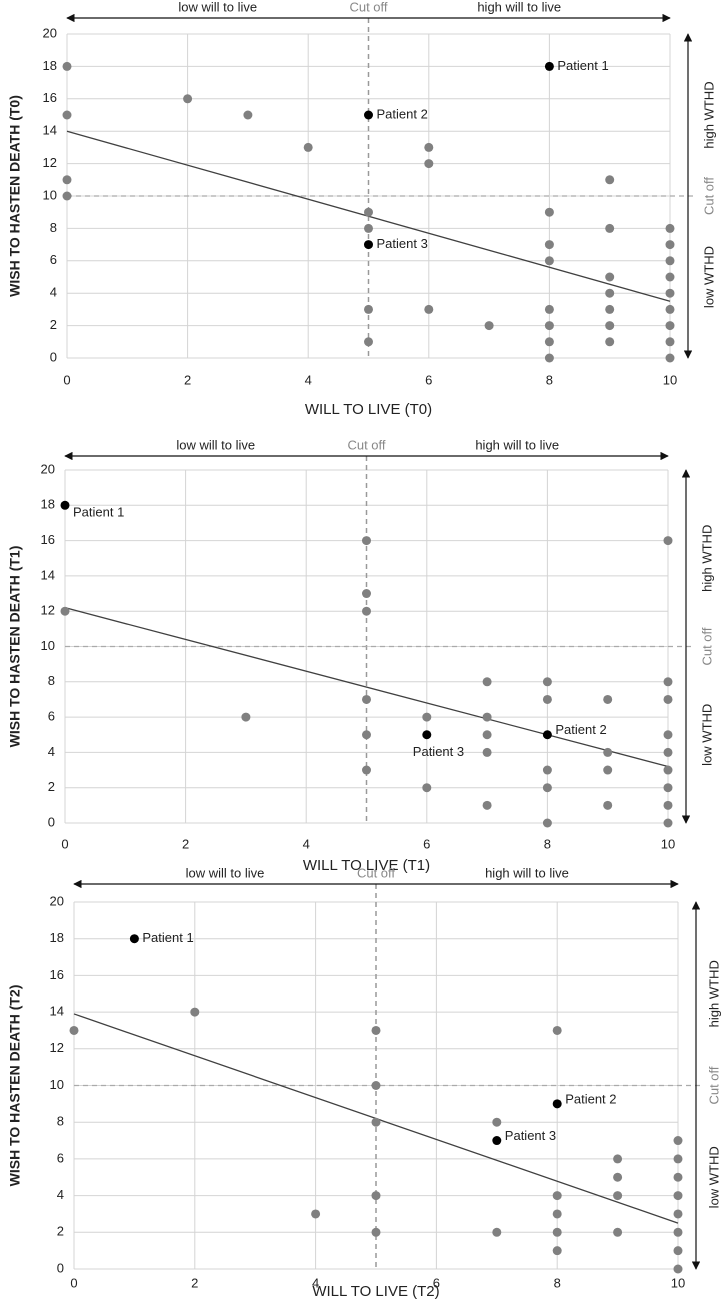 This screenshot has height=1299, width=725. What do you see at coordinates (15, 196) in the screenshot?
I see `y-axis-label: WISH TO HASTEN DEATH (T0)` at bounding box center [15, 196].